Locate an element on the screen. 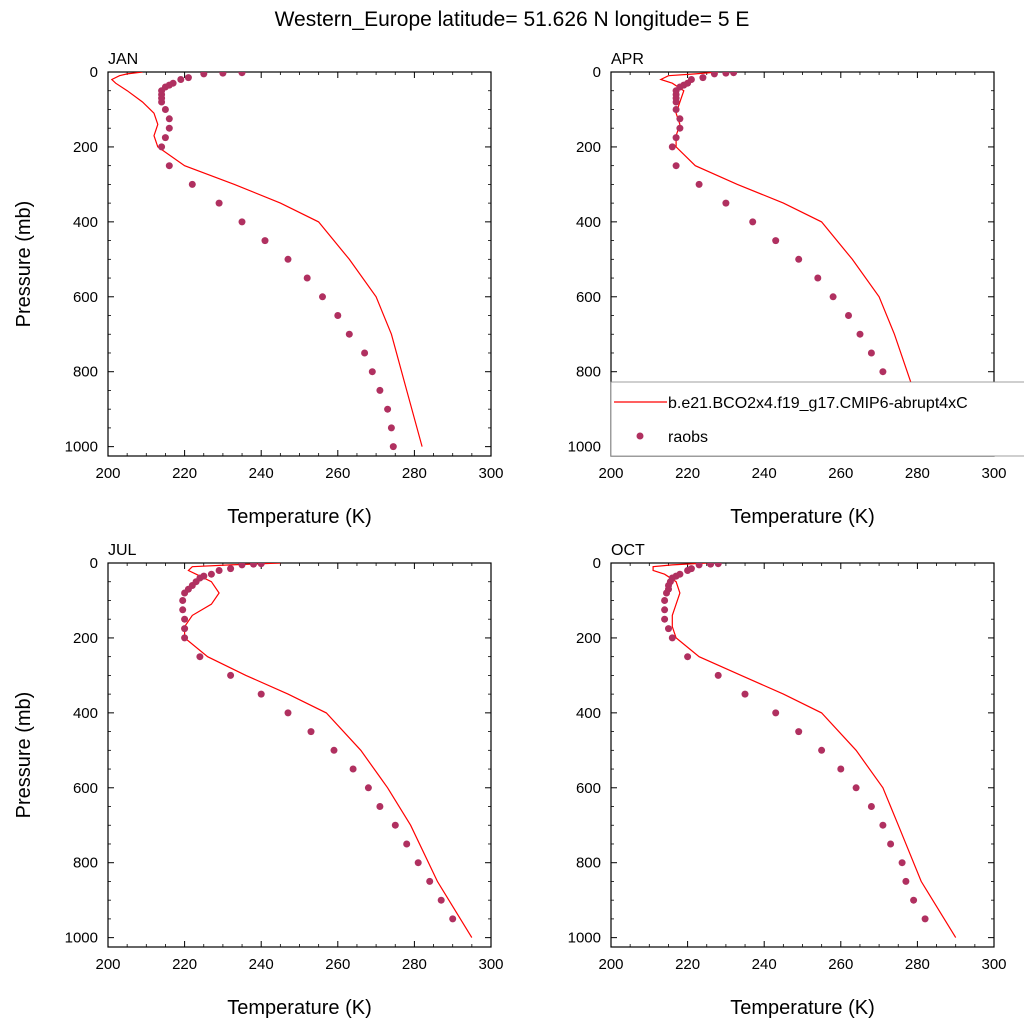 The height and width of the screenshot is (1024, 1024). legend-model-label: b.e21.BCO2x4.f19_g17.CMIP6-abrupt4xC is located at coordinates (818, 403).